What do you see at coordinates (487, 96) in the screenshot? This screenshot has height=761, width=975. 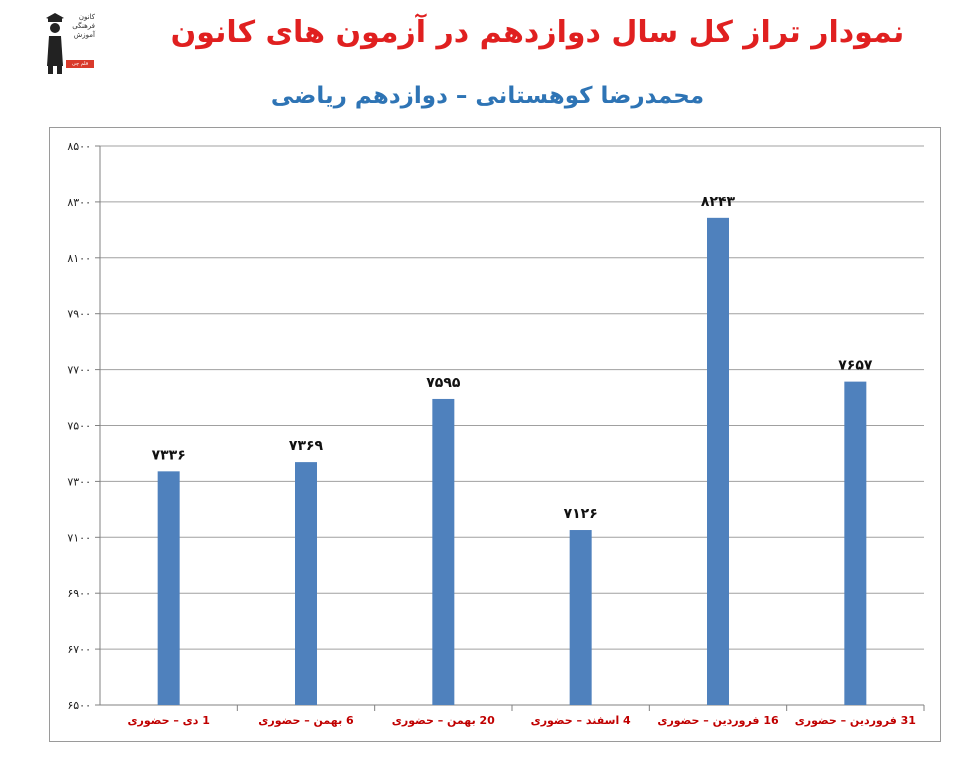 I see `chart-subtitle: محمدرضا کوهستانی – دوازدهم ریاضی` at bounding box center [487, 96].